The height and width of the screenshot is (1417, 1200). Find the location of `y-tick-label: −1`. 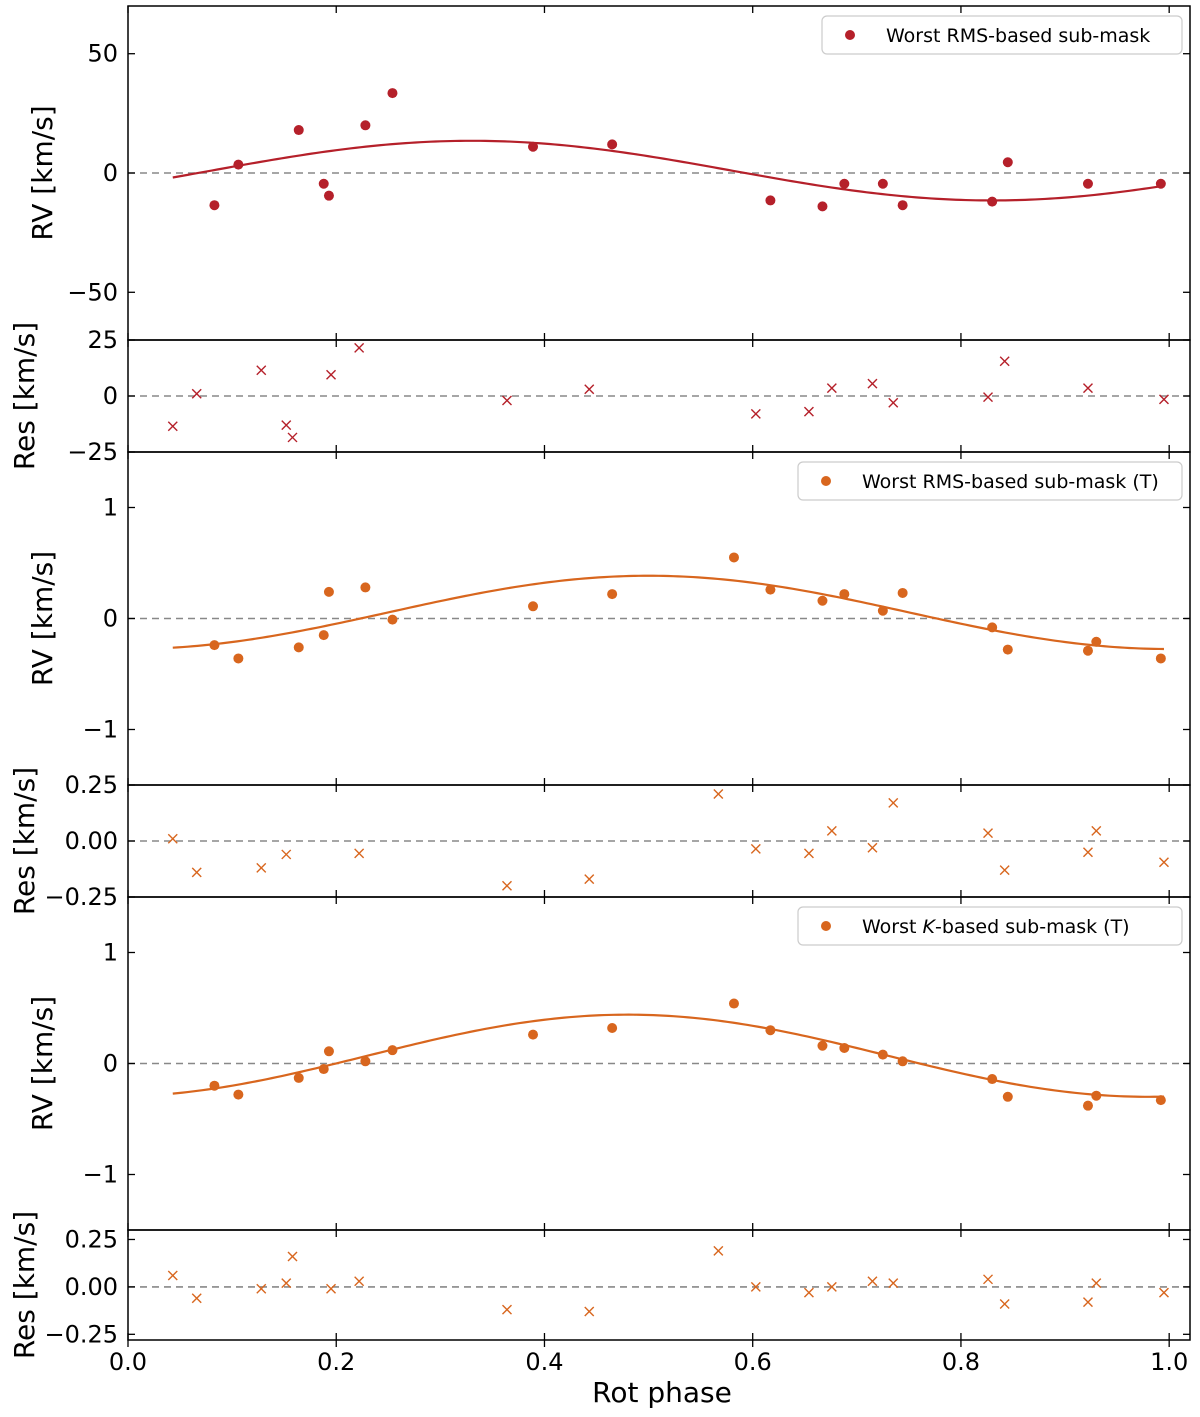

y-tick-label: −1 is located at coordinates (100, 1175).